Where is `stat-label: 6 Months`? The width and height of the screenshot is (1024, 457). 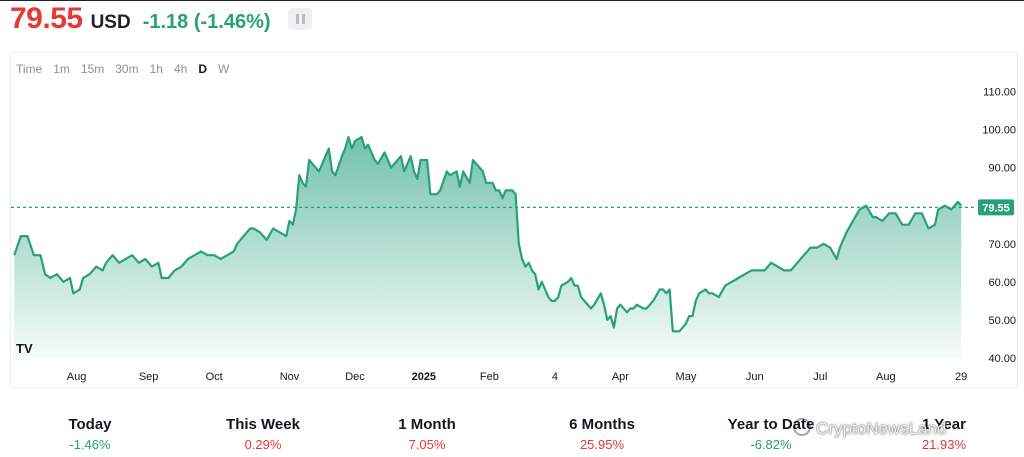
stat-label: 6 Months is located at coordinates (602, 424).